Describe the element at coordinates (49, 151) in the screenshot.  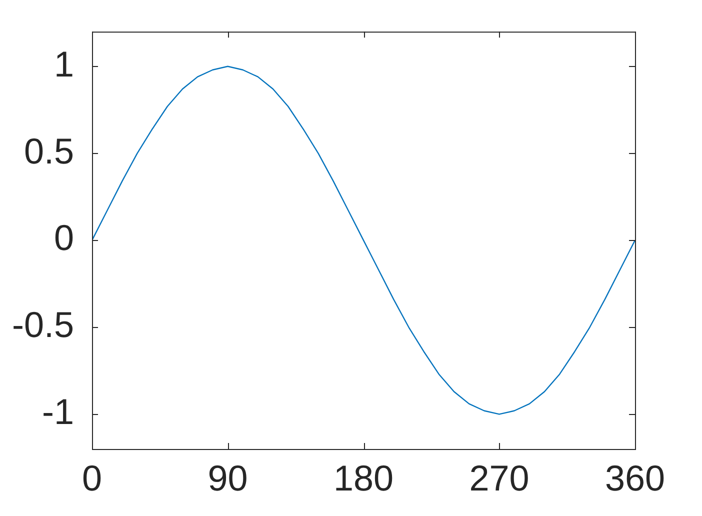
I see `y-tick-label: 0.5` at that location.